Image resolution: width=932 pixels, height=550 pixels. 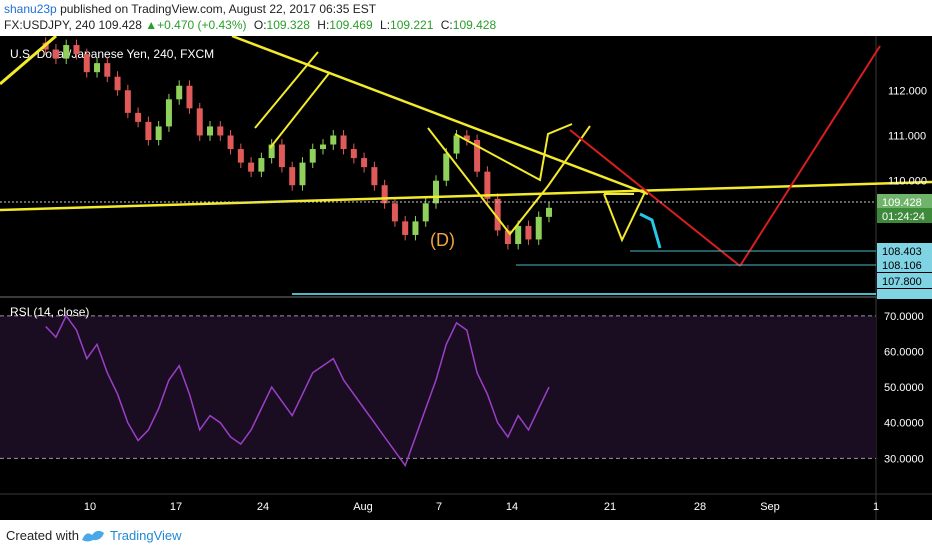 What do you see at coordinates (363, 507) in the screenshot?
I see `time-tick-label: Aug` at bounding box center [363, 507].